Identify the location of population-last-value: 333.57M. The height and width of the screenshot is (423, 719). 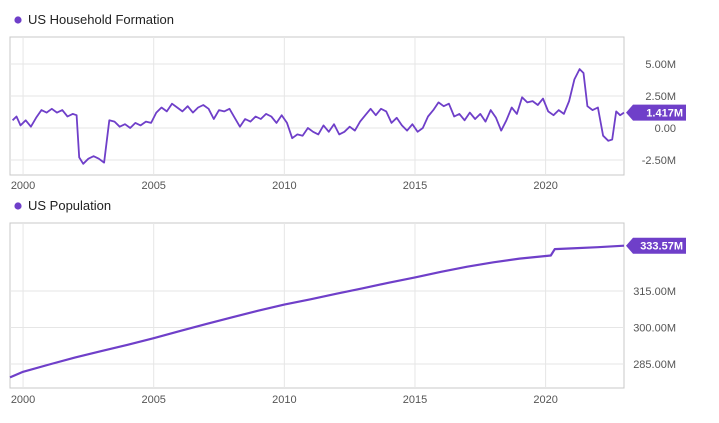
(661, 247).